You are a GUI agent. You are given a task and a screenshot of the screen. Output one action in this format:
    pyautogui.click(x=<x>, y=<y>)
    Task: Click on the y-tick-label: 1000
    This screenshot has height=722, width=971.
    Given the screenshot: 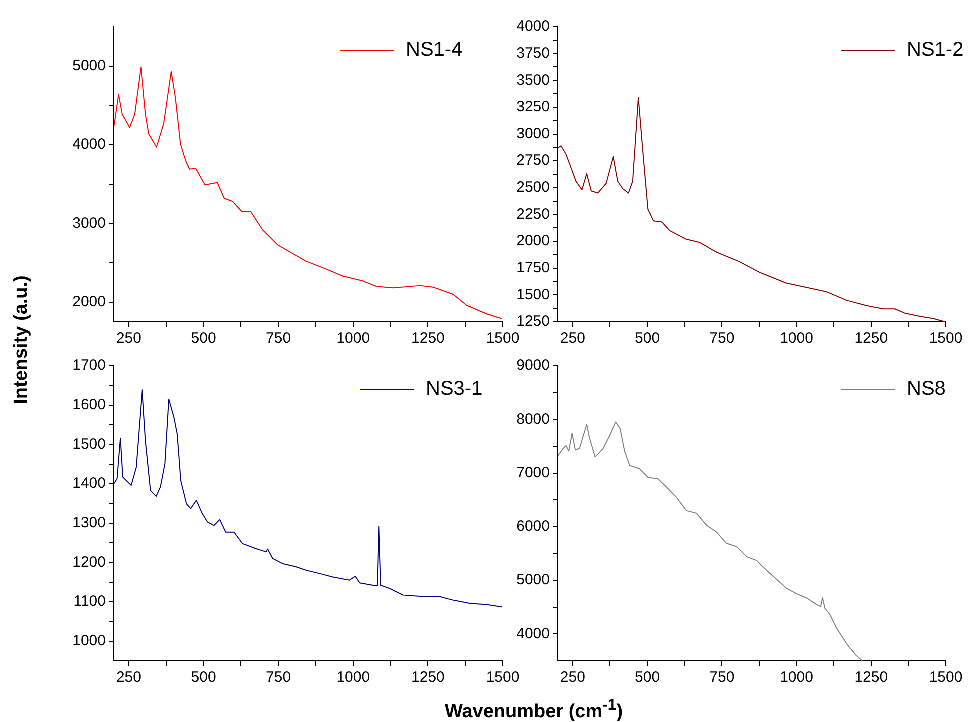 What is the action you would take?
    pyautogui.click(x=89, y=641)
    